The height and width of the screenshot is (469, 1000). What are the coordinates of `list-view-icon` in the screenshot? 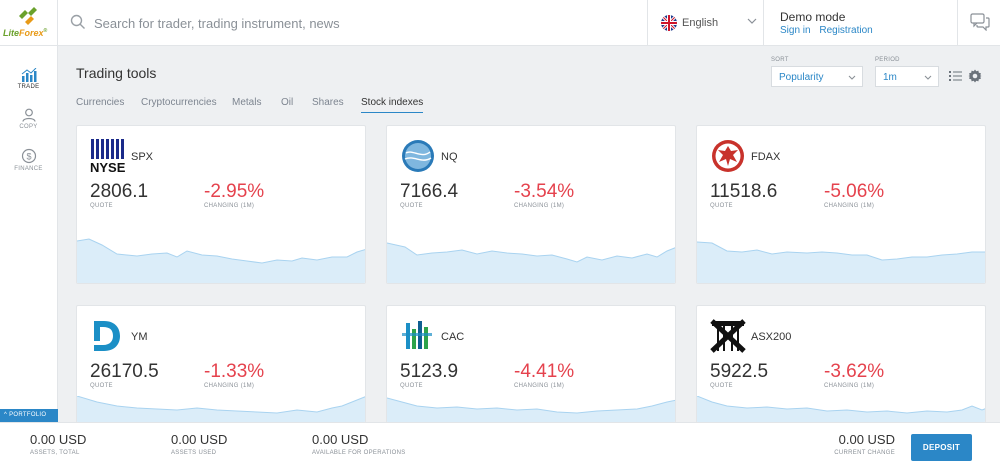 It's located at (955, 76).